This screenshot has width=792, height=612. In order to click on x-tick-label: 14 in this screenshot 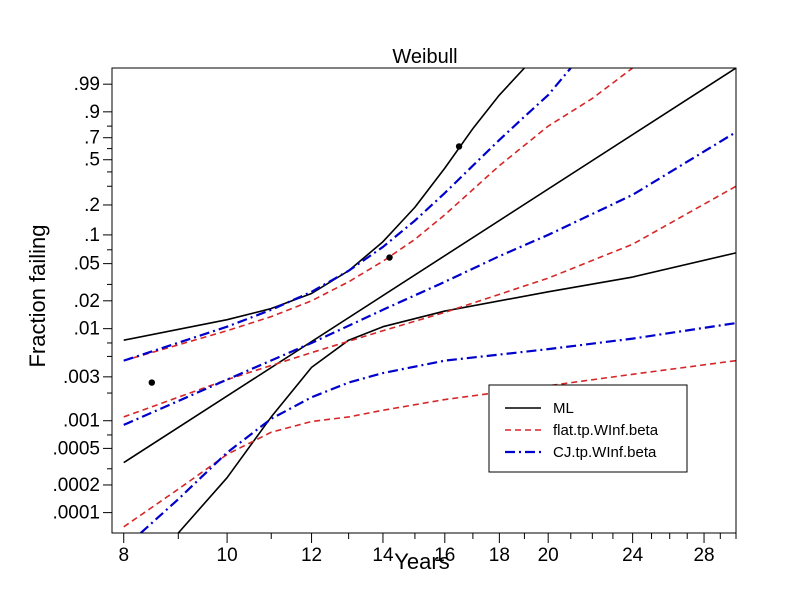, I will do `click(383, 555)`.